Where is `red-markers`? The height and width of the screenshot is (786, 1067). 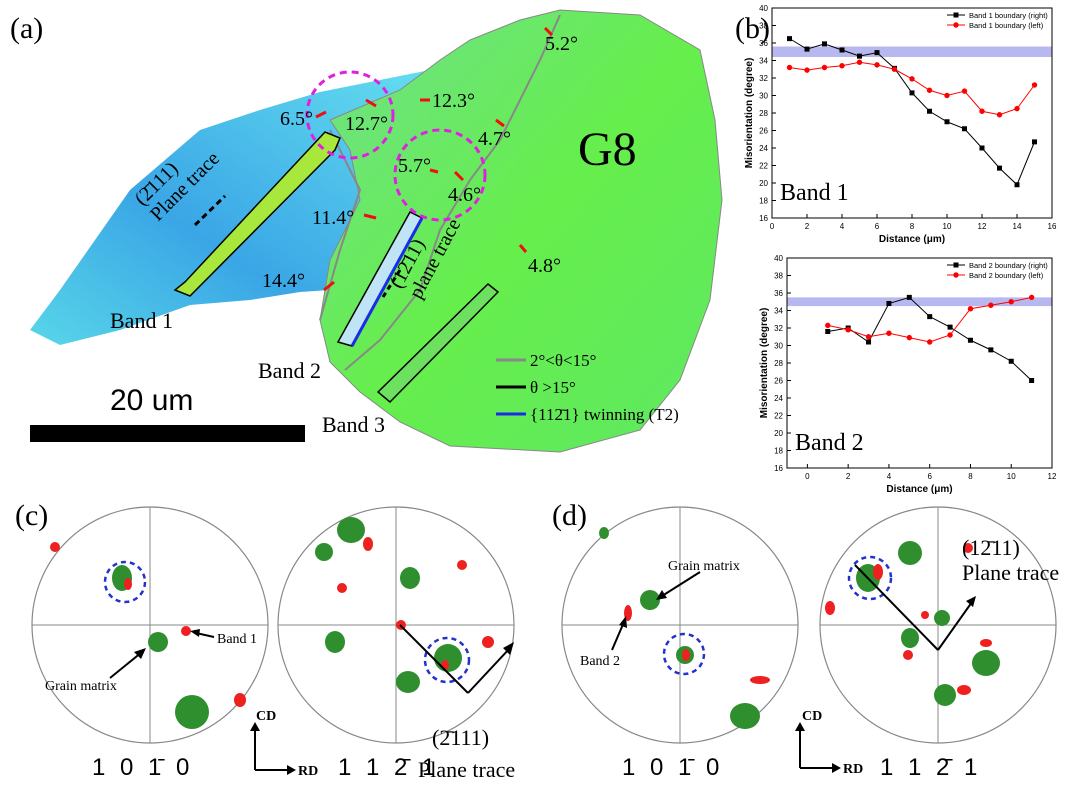 red-markers is located at coordinates (434, 159).